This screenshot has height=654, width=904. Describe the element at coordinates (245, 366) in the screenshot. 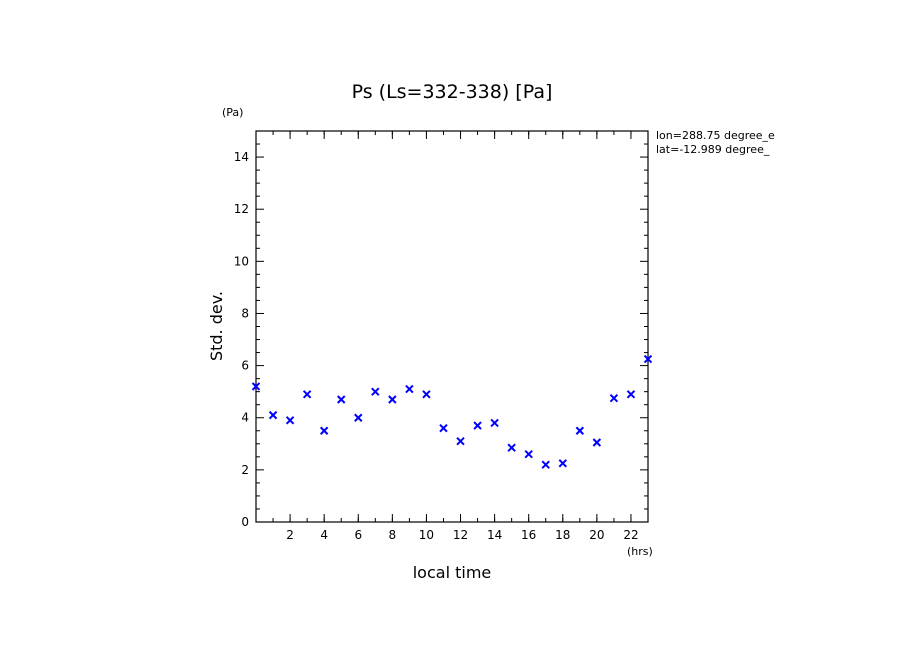

I see `y-tick-label: 6` at that location.